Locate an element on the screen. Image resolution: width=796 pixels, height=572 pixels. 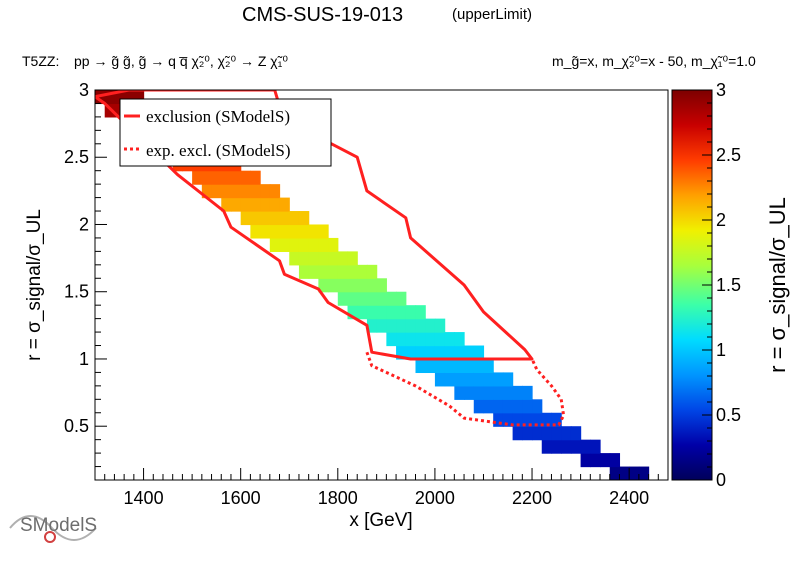
y-tick-label: 3 is located at coordinates (84, 90).